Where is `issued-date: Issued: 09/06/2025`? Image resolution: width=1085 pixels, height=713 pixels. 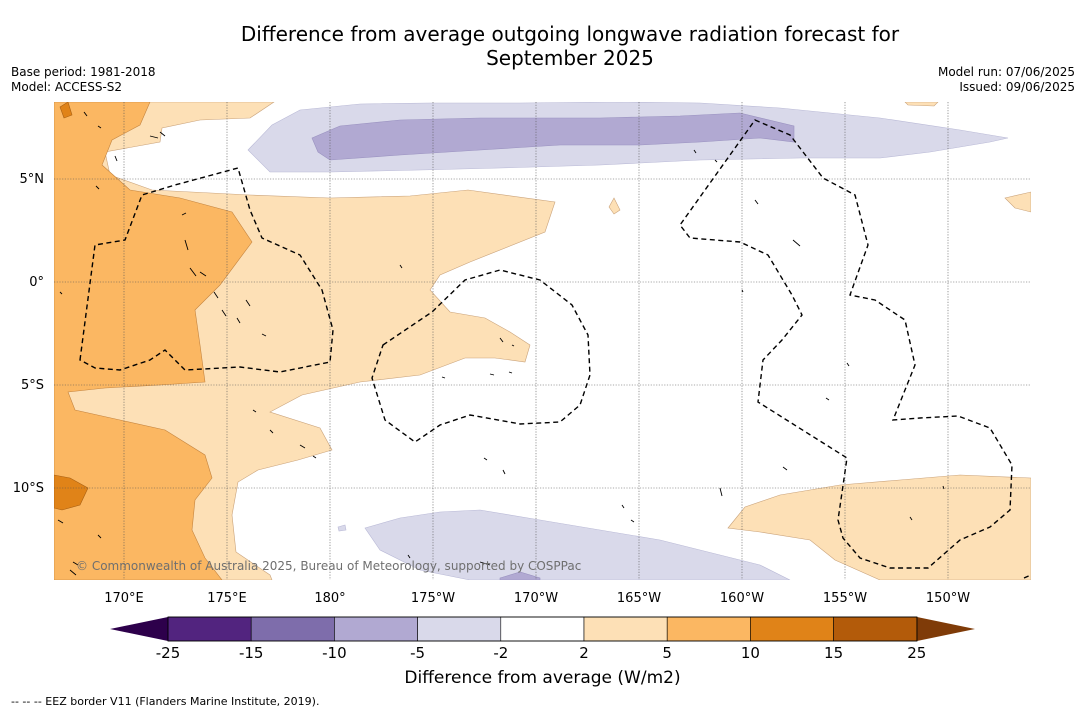
issued-date: Issued: 09/06/2025 is located at coordinates (1017, 87).